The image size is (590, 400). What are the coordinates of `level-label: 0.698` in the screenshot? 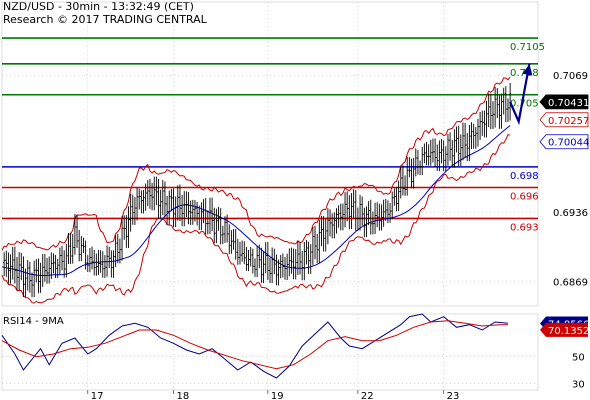 It's located at (524, 176).